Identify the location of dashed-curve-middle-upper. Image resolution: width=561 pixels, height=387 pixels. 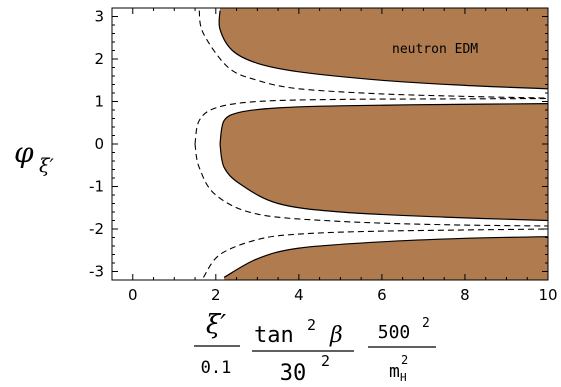
(371, 121).